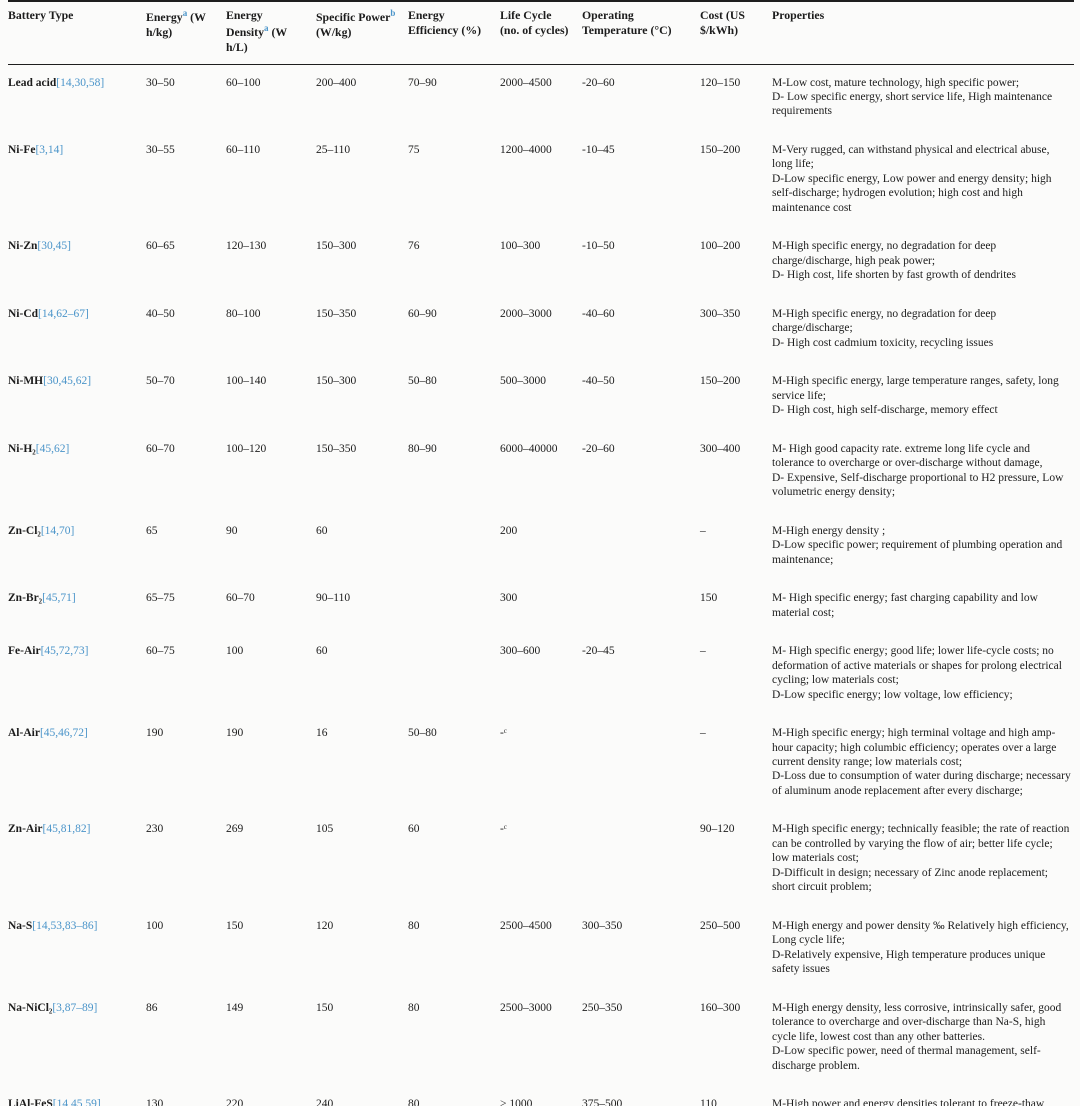 The width and height of the screenshot is (1080, 1106). What do you see at coordinates (246, 448) in the screenshot?
I see `energy-density-cell: 100–120` at bounding box center [246, 448].